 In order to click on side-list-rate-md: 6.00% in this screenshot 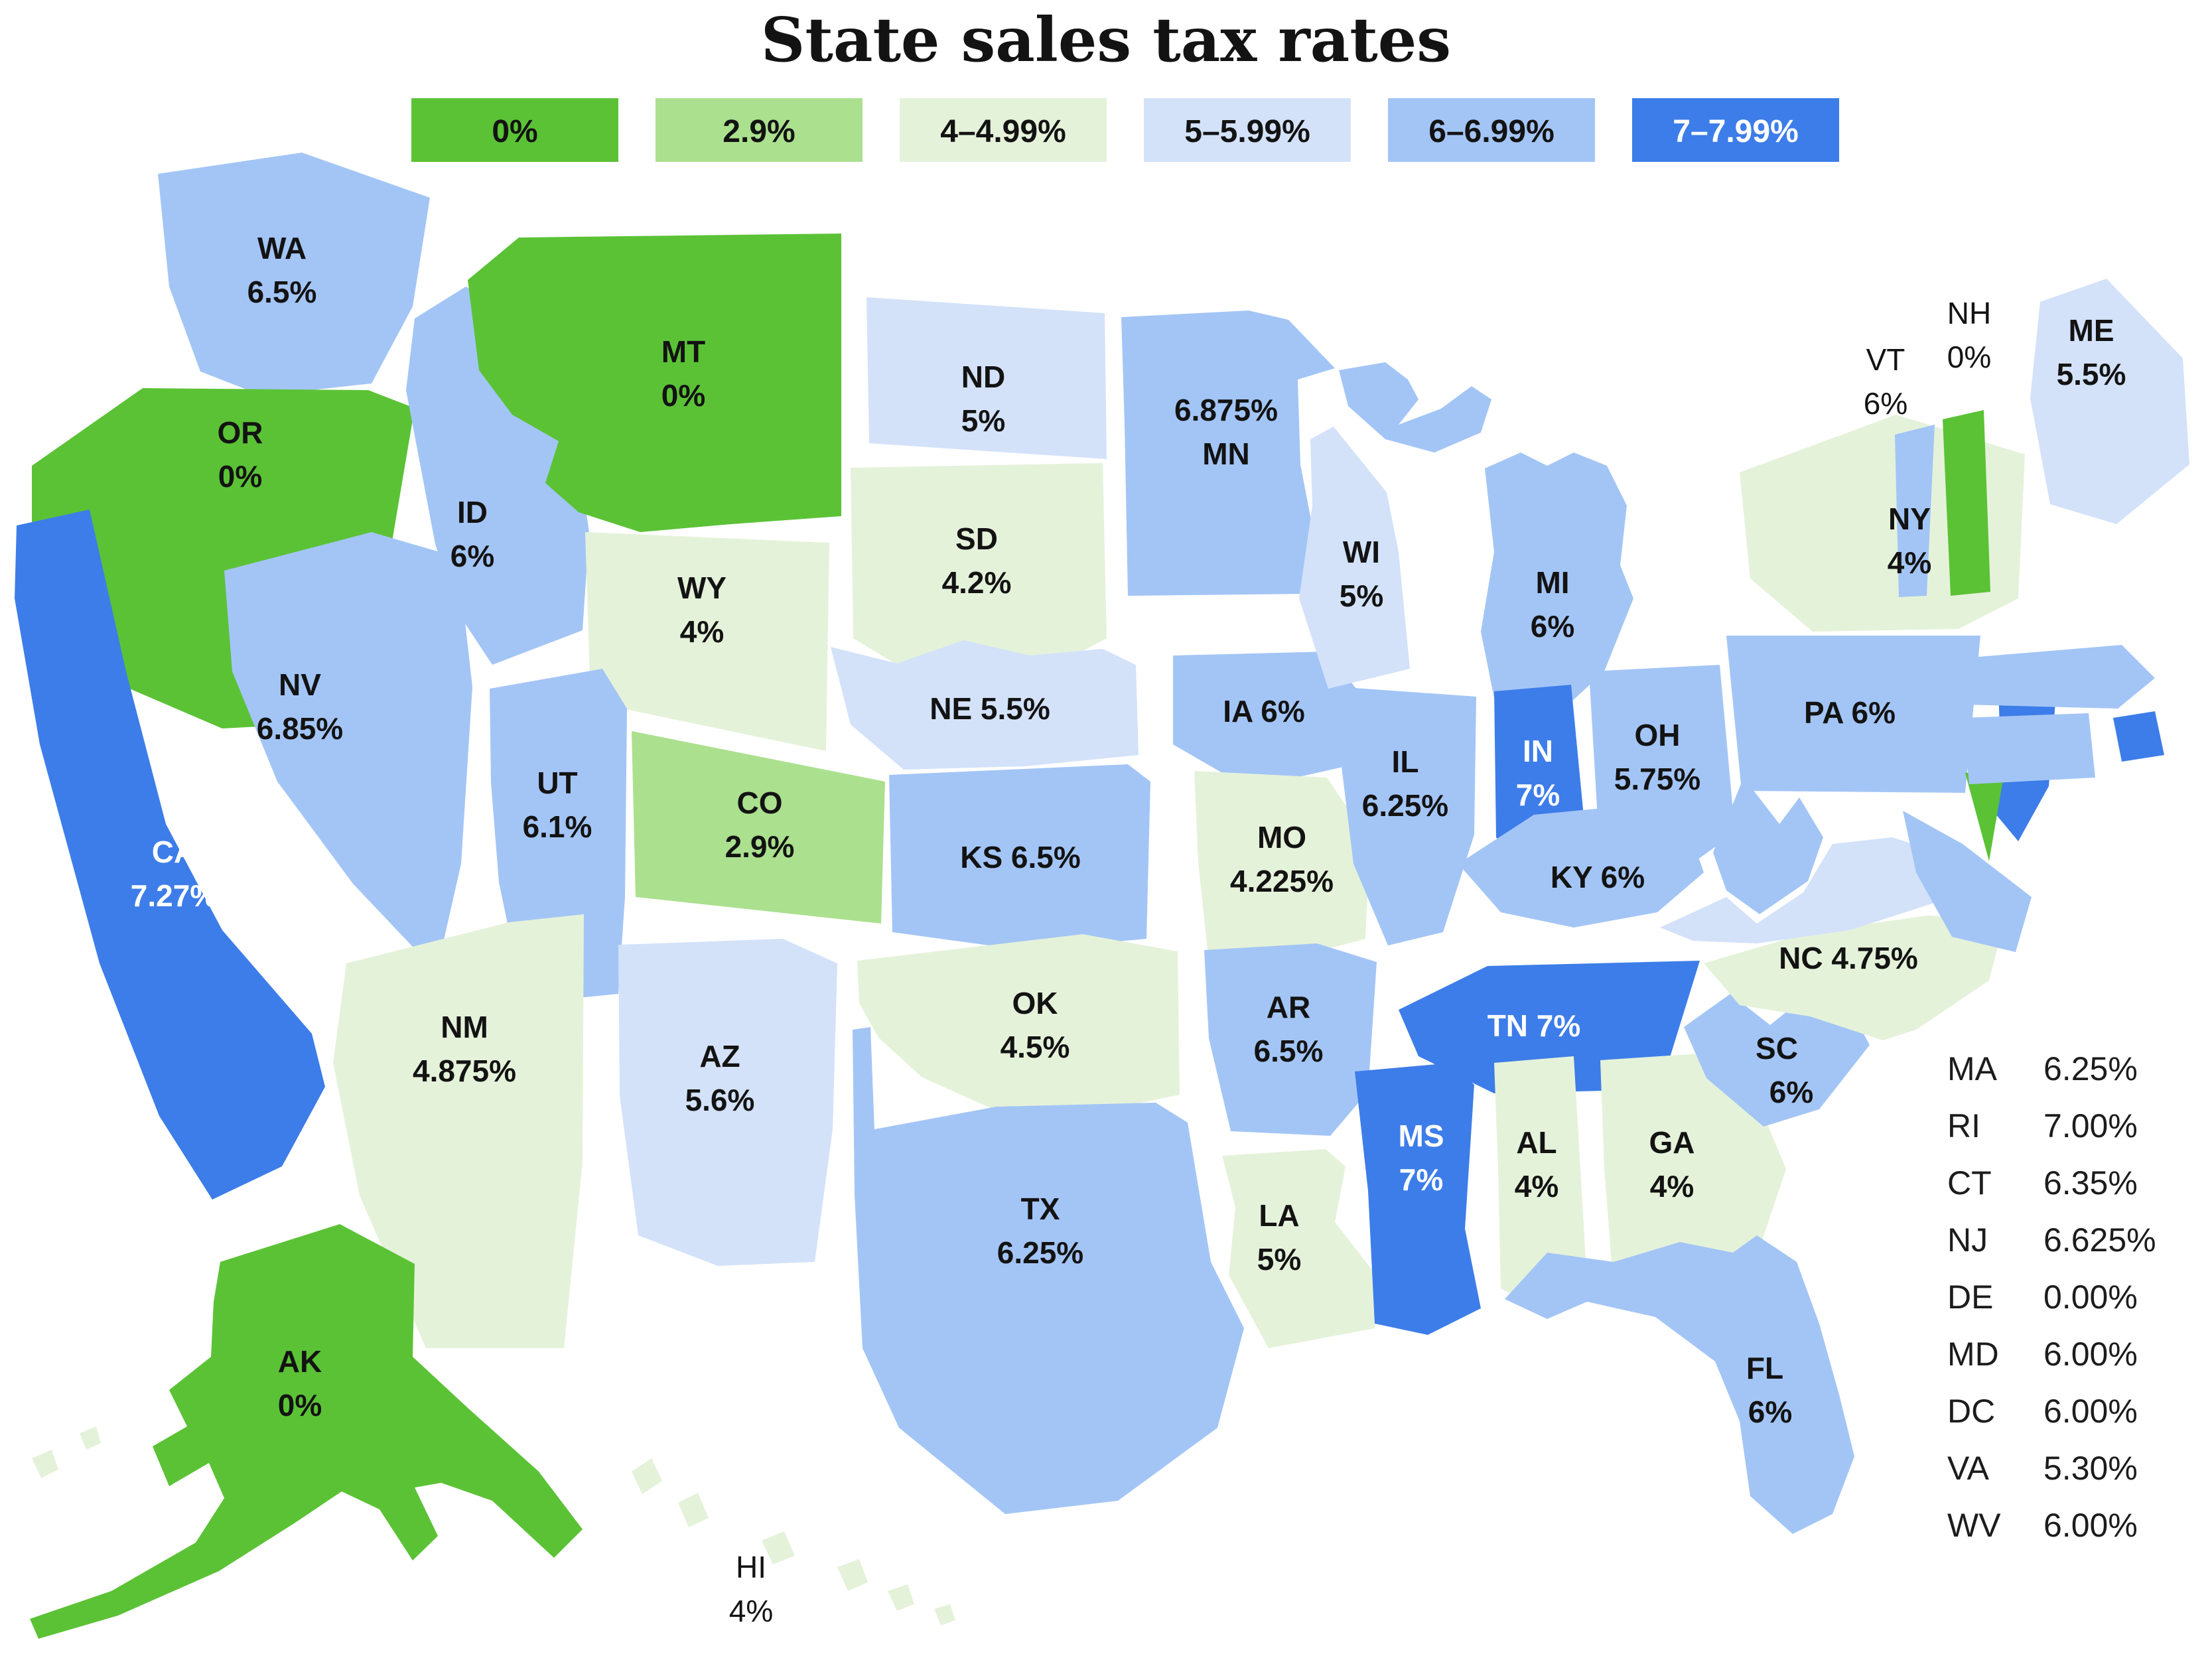, I will do `click(2090, 1354)`.